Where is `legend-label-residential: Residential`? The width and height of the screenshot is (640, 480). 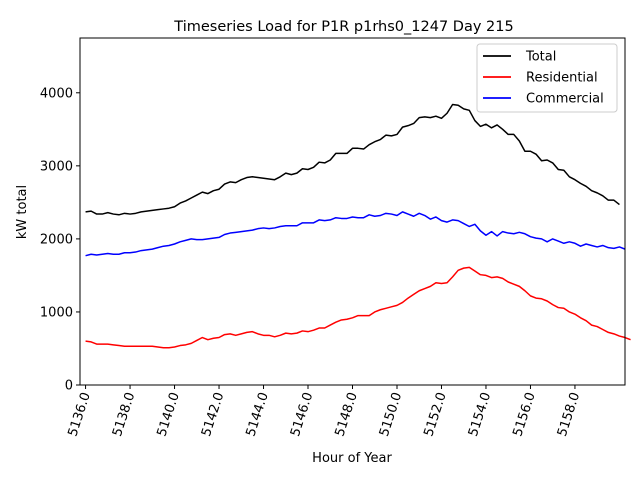 legend-label-residential: Residential is located at coordinates (562, 78).